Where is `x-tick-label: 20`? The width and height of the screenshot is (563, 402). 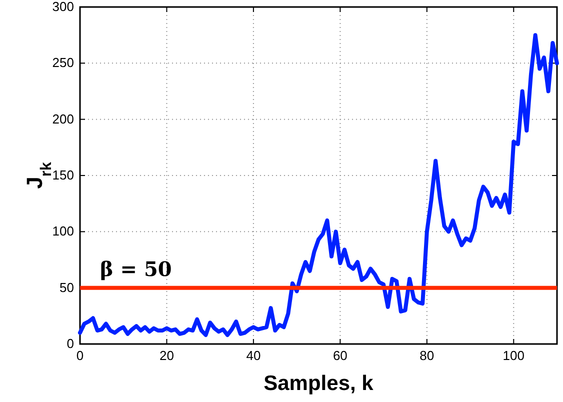
x-tick-label: 20 is located at coordinates (166, 355).